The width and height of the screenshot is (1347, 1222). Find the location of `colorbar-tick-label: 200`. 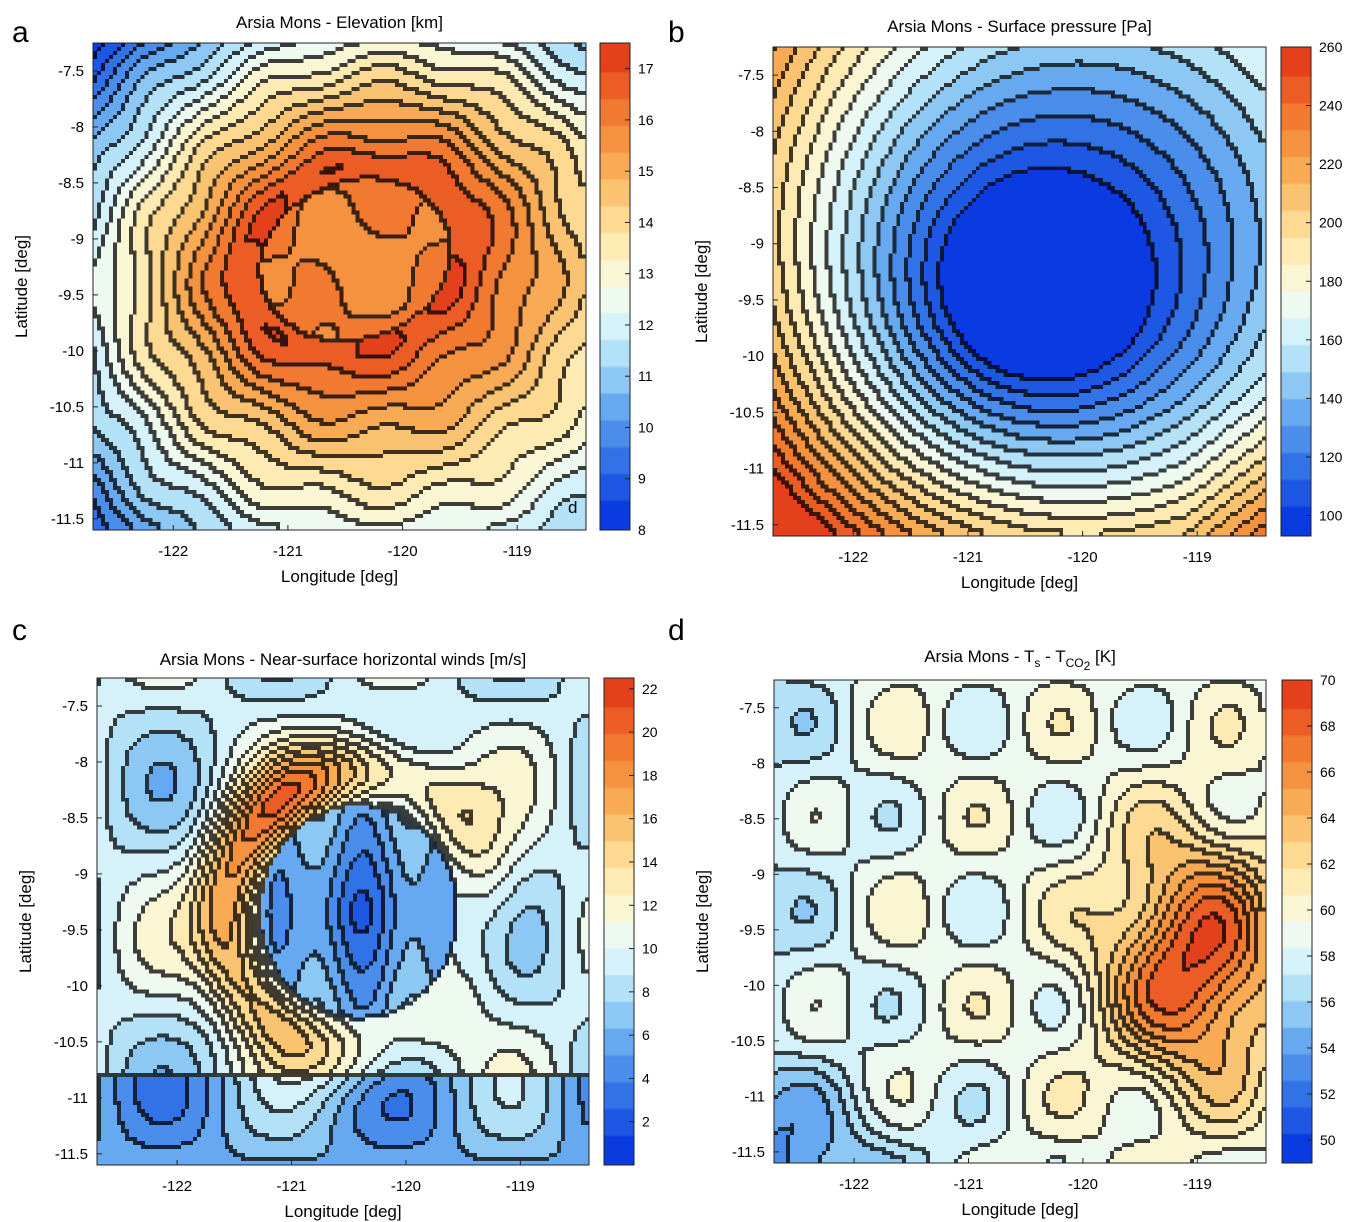

colorbar-tick-label: 200 is located at coordinates (1331, 223).